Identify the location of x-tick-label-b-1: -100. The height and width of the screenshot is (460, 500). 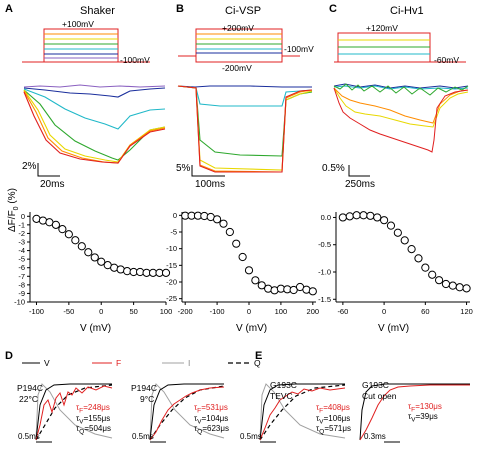
(217, 311).